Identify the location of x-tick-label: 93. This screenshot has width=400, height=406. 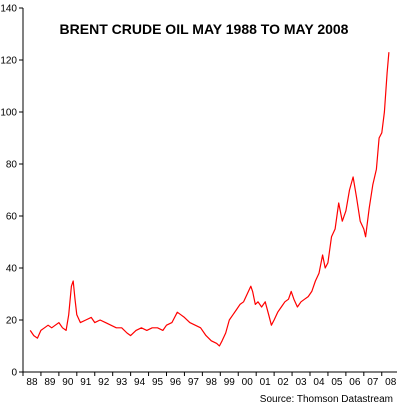
(122, 382).